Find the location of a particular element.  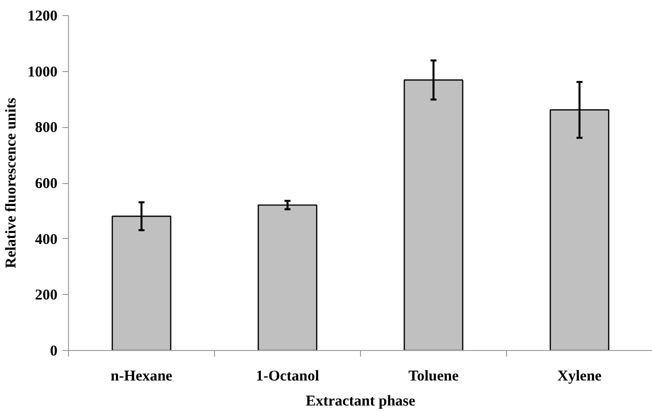

y-tick-label: 200 is located at coordinates (46, 296).